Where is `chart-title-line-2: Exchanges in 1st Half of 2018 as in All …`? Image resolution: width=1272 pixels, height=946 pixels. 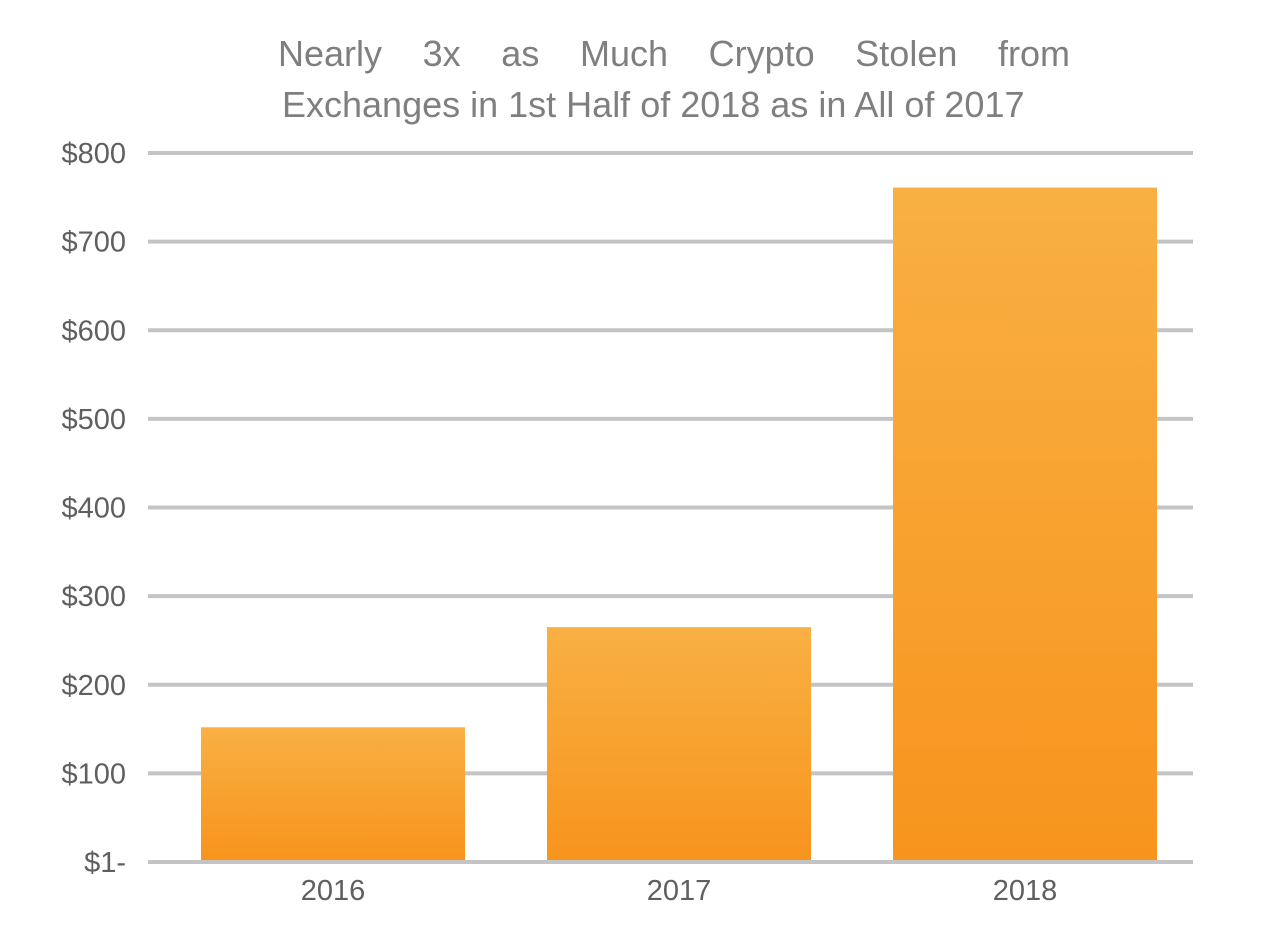
chart-title-line-2: Exchanges in 1st Half of 2018 as in All … is located at coordinates (653, 104).